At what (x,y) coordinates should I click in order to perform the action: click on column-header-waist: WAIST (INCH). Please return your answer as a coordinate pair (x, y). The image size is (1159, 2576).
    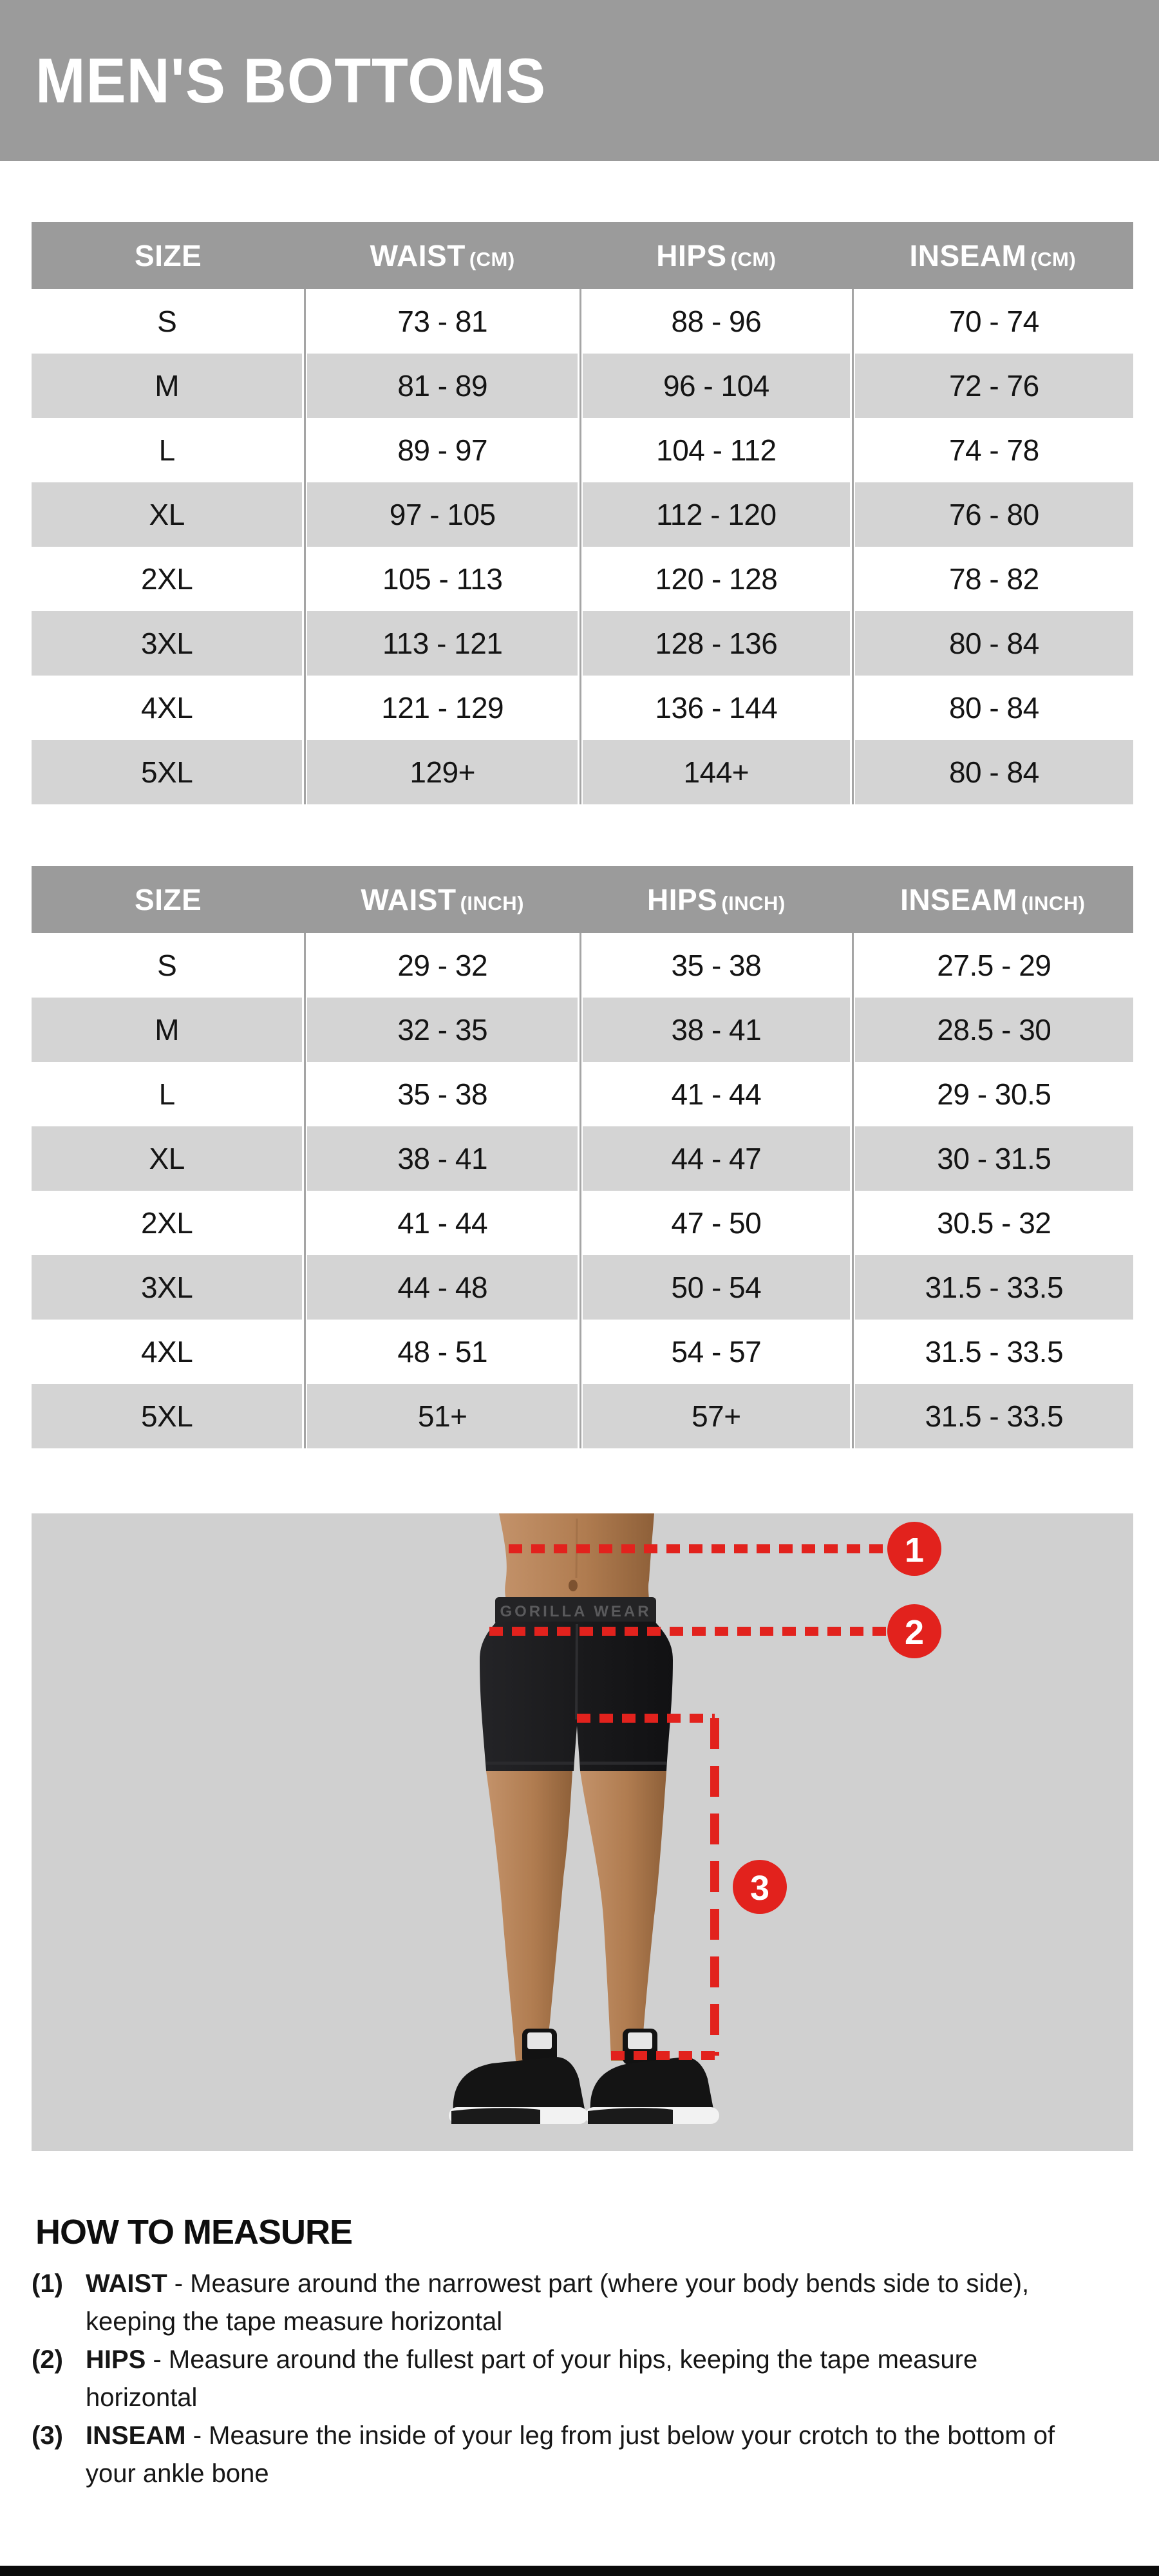
    Looking at the image, I should click on (442, 900).